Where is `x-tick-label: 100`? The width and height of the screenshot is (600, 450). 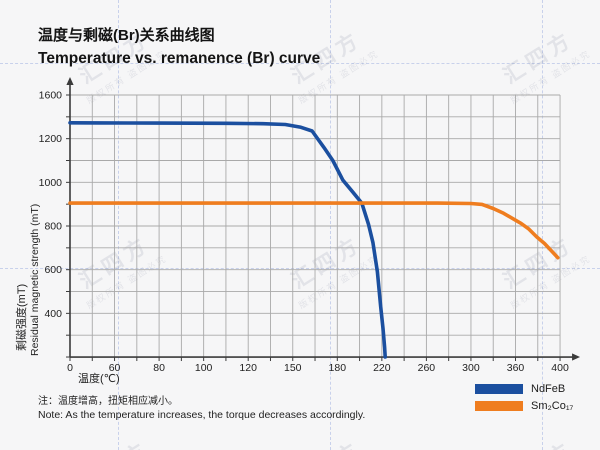 x-tick-label: 100 is located at coordinates (204, 368).